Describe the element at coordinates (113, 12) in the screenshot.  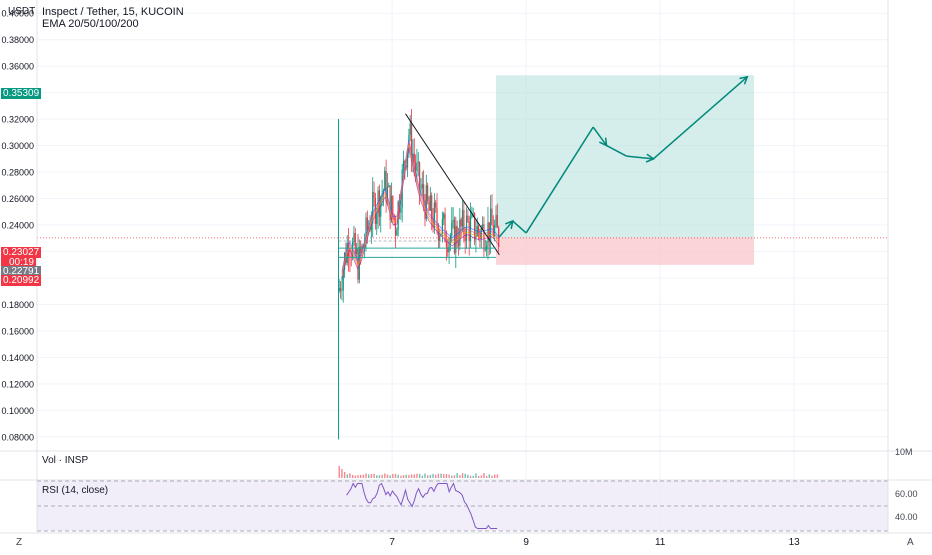
I see `symbol-title: Inspect / Tether, 15, KUCOIN` at that location.